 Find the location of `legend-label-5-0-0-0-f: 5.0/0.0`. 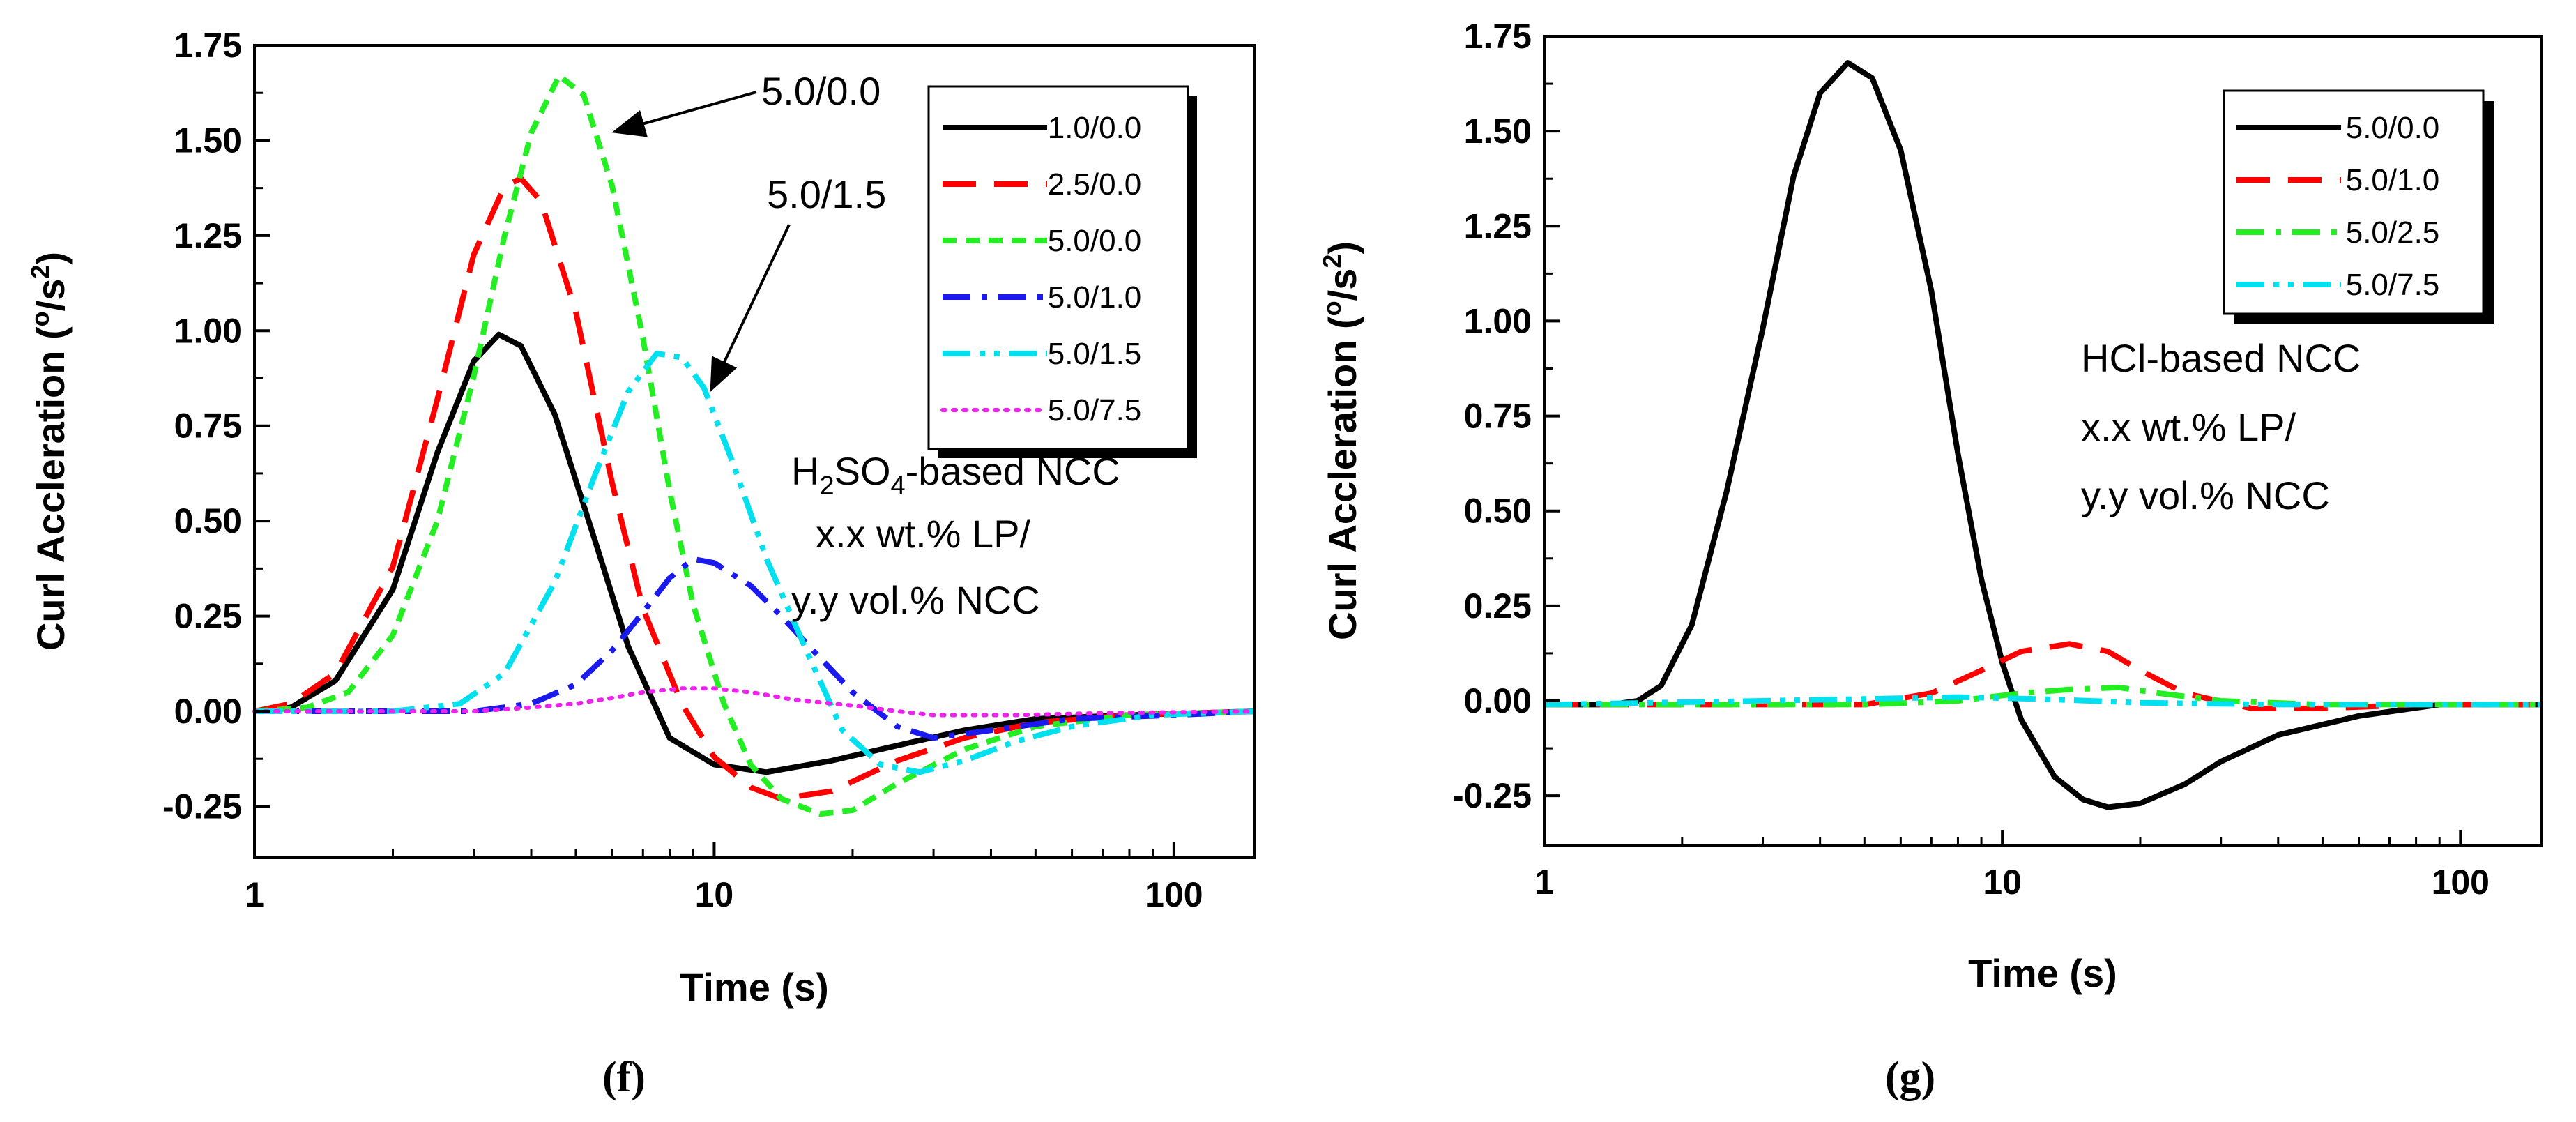

legend-label-5-0-0-0-f: 5.0/0.0 is located at coordinates (1095, 241).